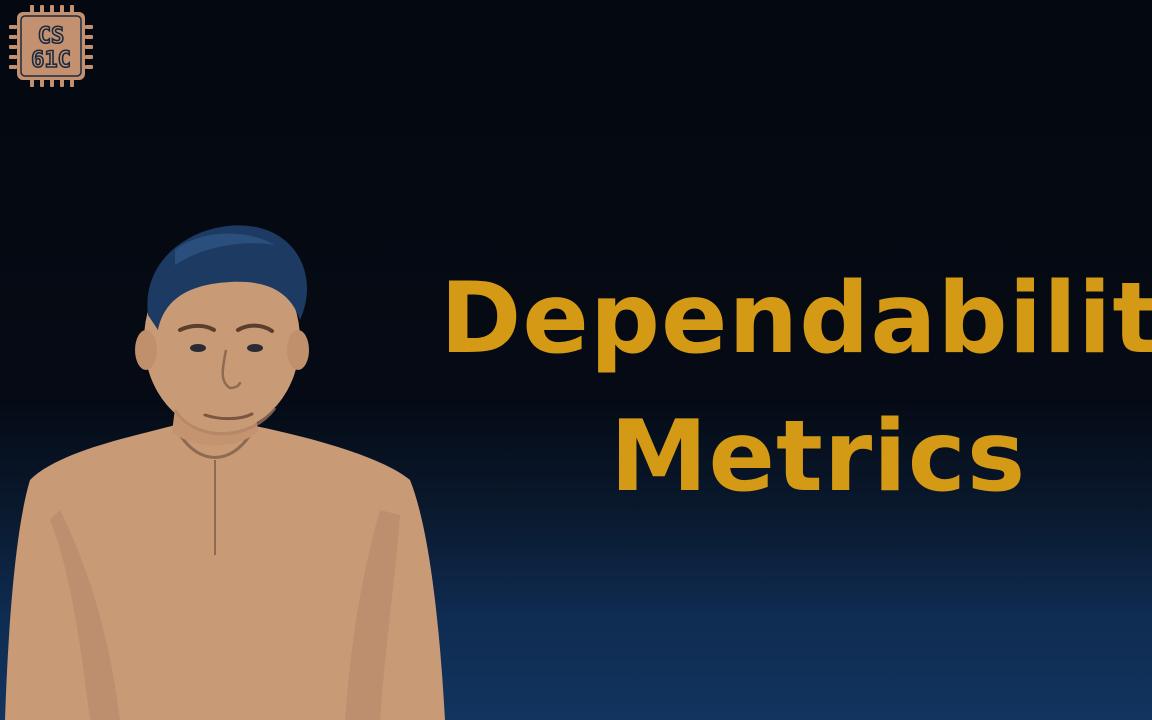 The height and width of the screenshot is (720, 1152). What do you see at coordinates (51, 60) in the screenshot?
I see `logo-text-61c: 61C` at bounding box center [51, 60].